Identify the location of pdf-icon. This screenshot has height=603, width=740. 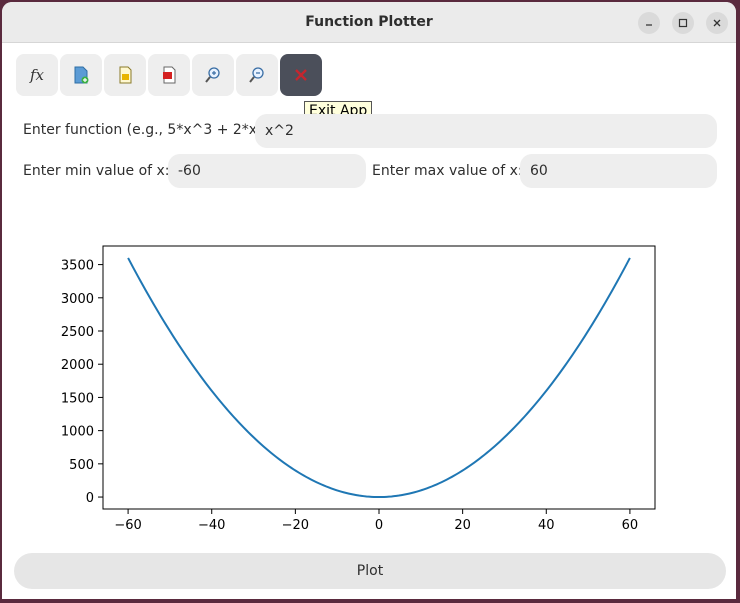
(169, 75).